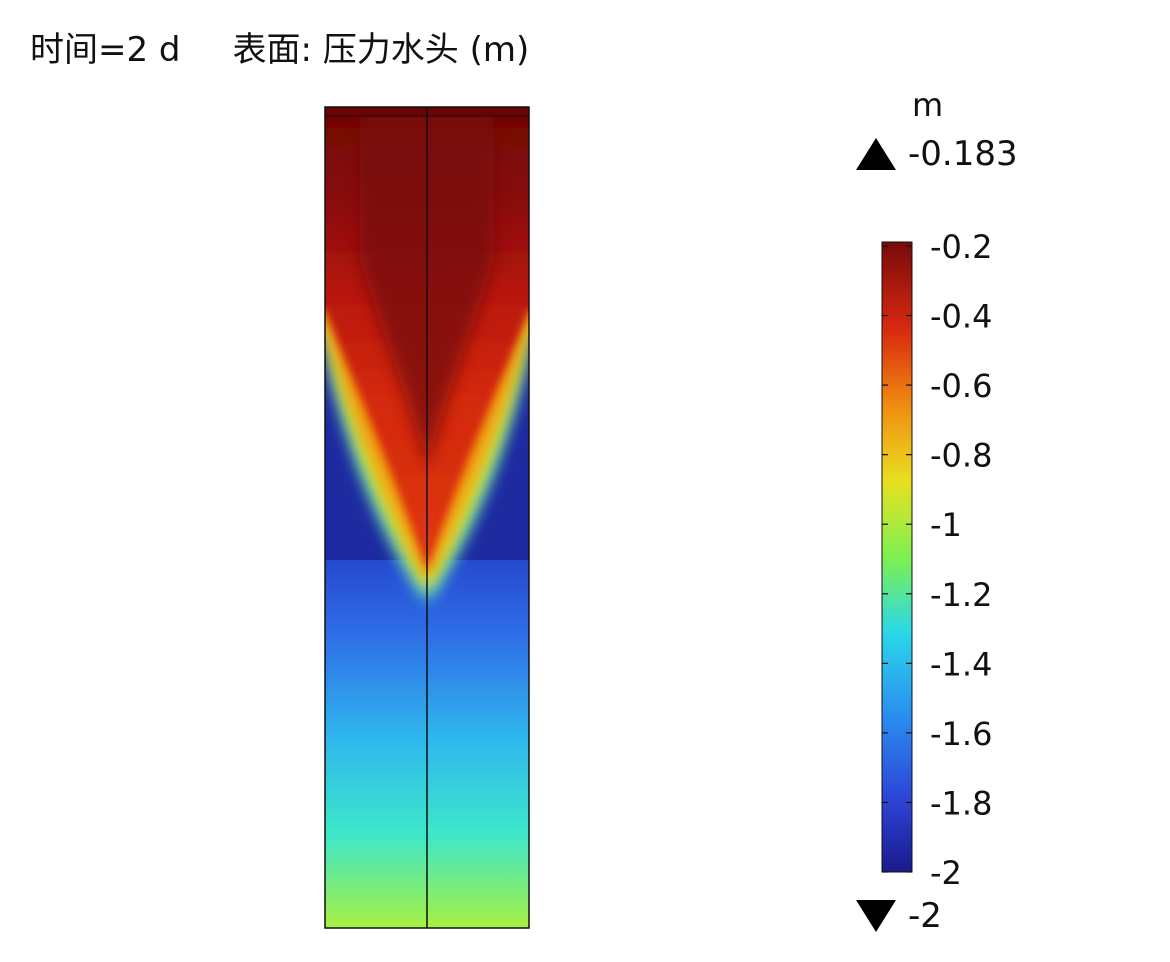  I want to click on plot-header: 时间=2 d 表面: 压力水头 (m), so click(279, 46).